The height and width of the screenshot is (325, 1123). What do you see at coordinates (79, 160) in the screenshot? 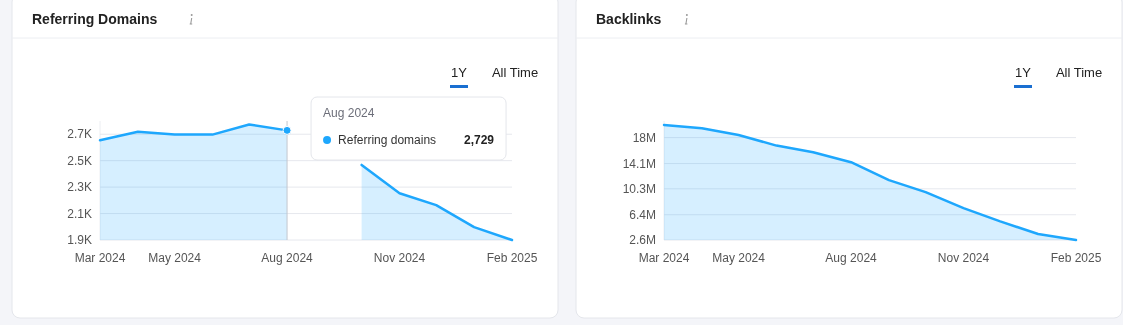
I see `y-tick-label: 2.5K` at bounding box center [79, 160].